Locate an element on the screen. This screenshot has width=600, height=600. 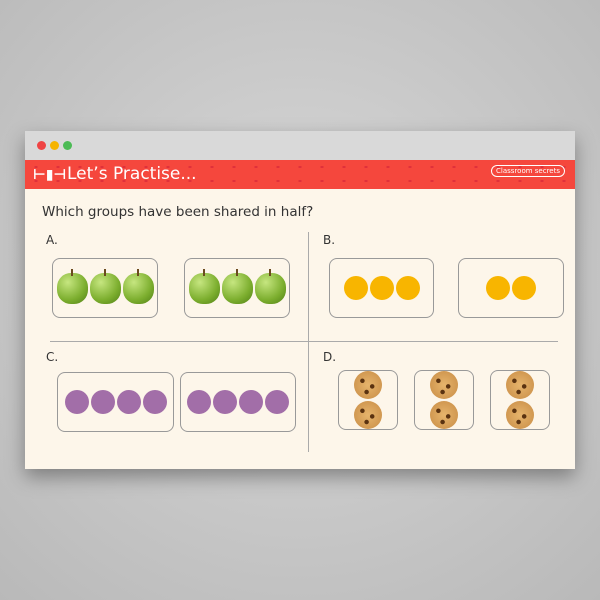
classroom-secrets-logo: Classroom secrets is located at coordinates (528, 171).